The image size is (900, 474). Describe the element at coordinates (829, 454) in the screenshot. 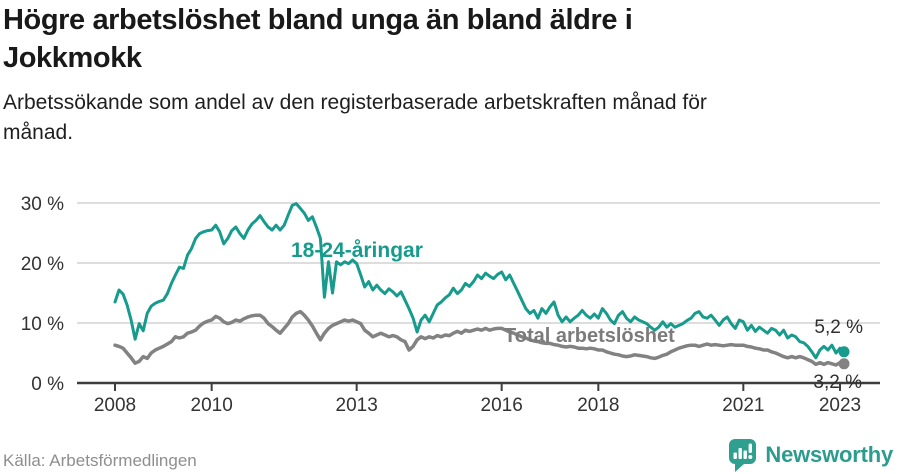

I see `newsworthy-logo-text: Newsworthy` at that location.